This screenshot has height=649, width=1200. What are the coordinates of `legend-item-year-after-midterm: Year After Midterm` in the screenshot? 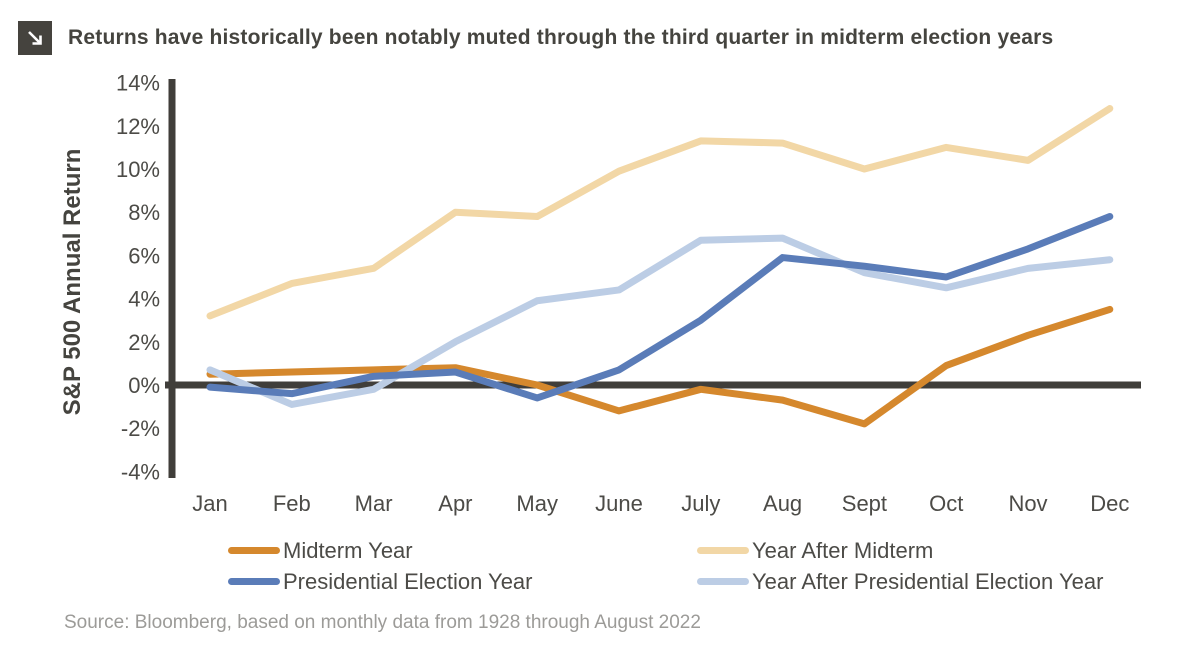 It's located at (900, 550).